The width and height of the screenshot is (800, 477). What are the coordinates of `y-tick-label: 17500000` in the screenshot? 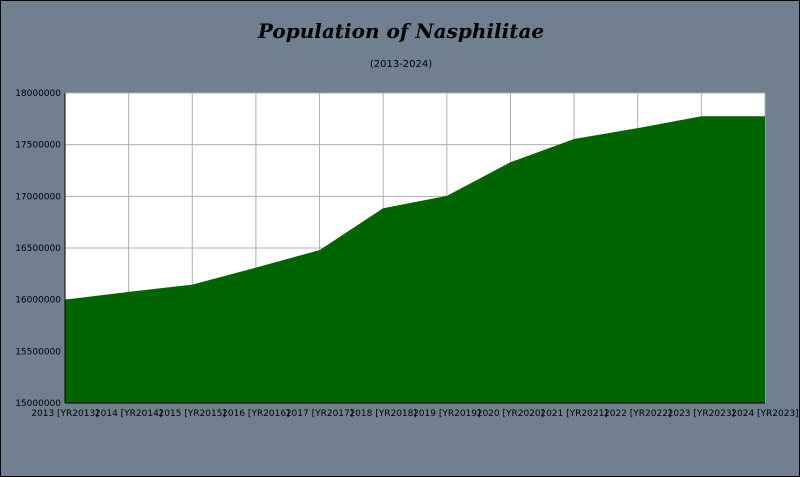 It's located at (38, 146).